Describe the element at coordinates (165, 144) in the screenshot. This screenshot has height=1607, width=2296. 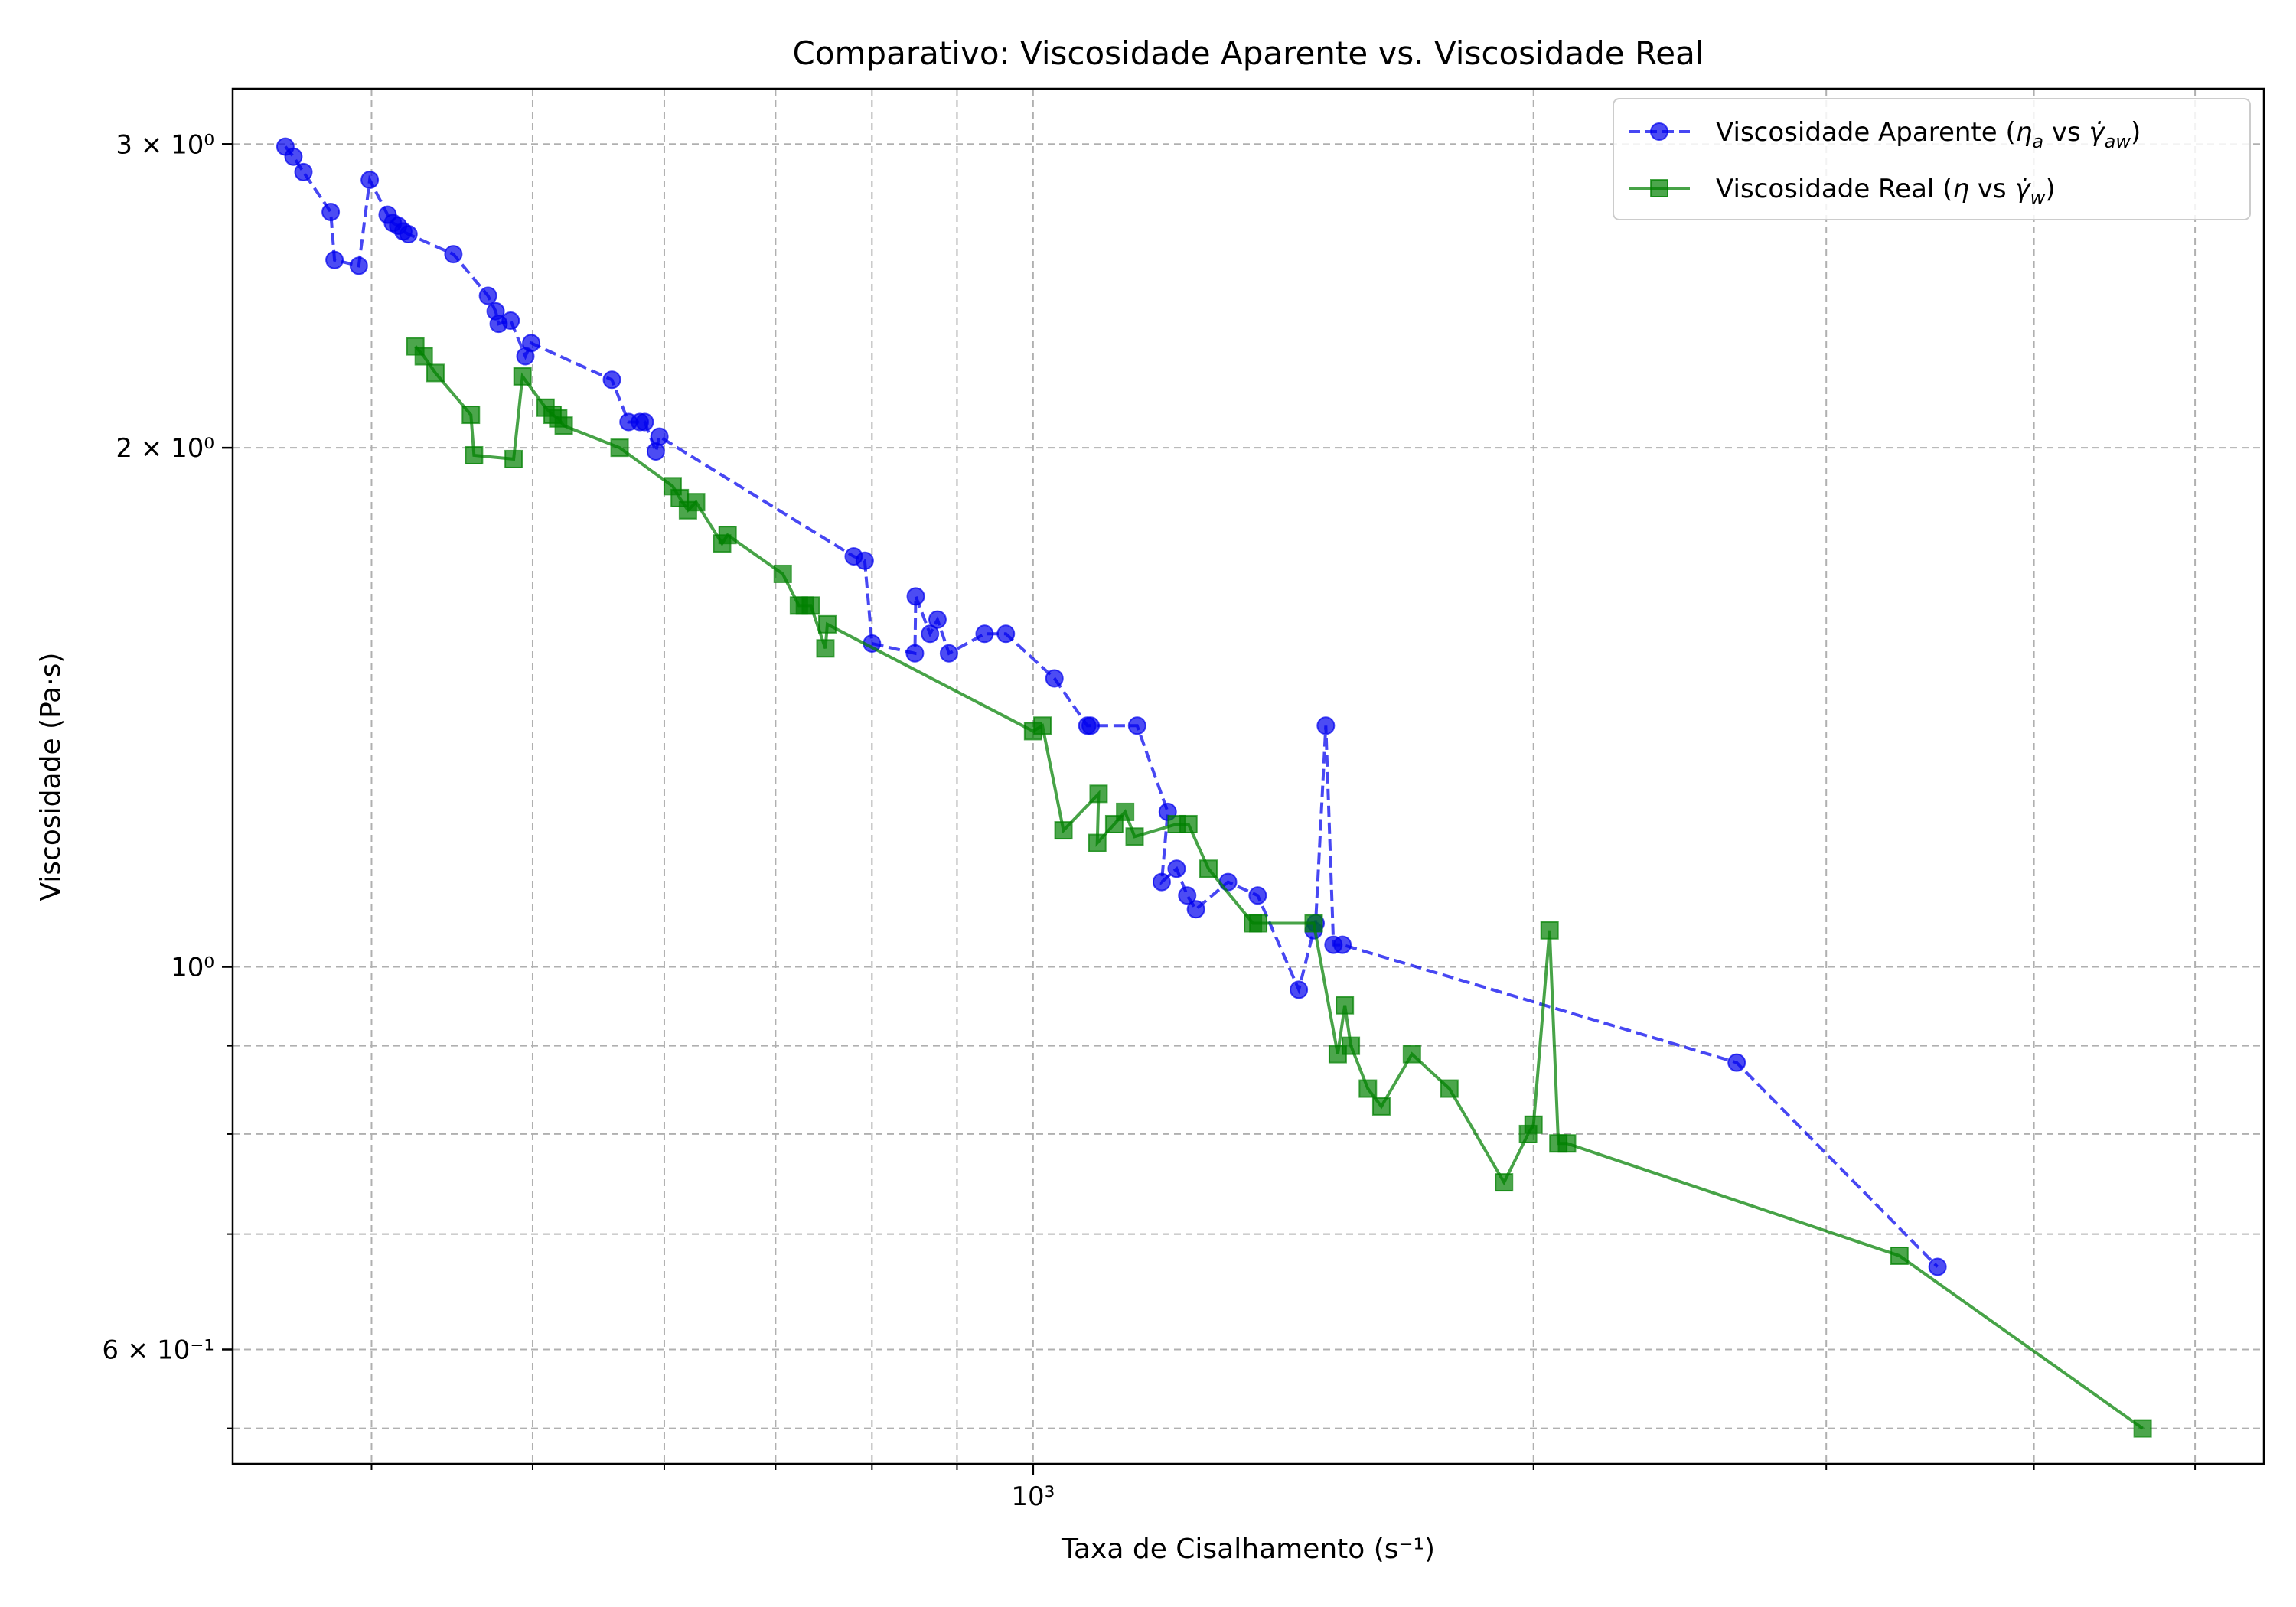
I see `y-tick-label: 3 × 10⁰` at that location.